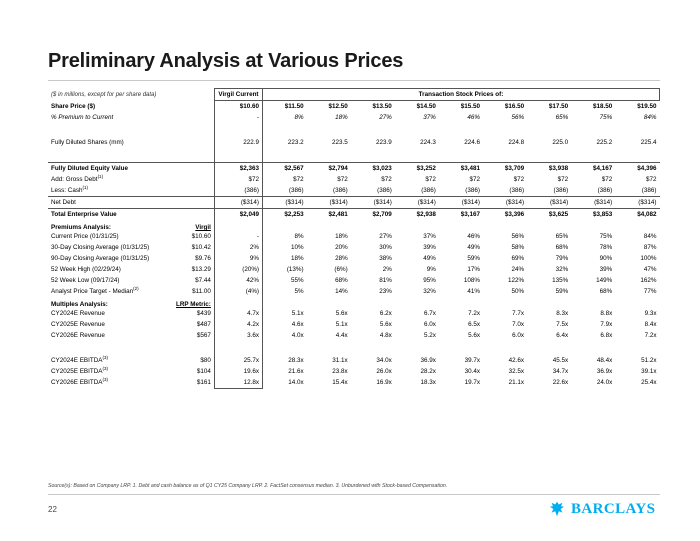 The height and width of the screenshot is (541, 700). Describe the element at coordinates (238, 225) in the screenshot. I see `current-column-spacer` at that location.